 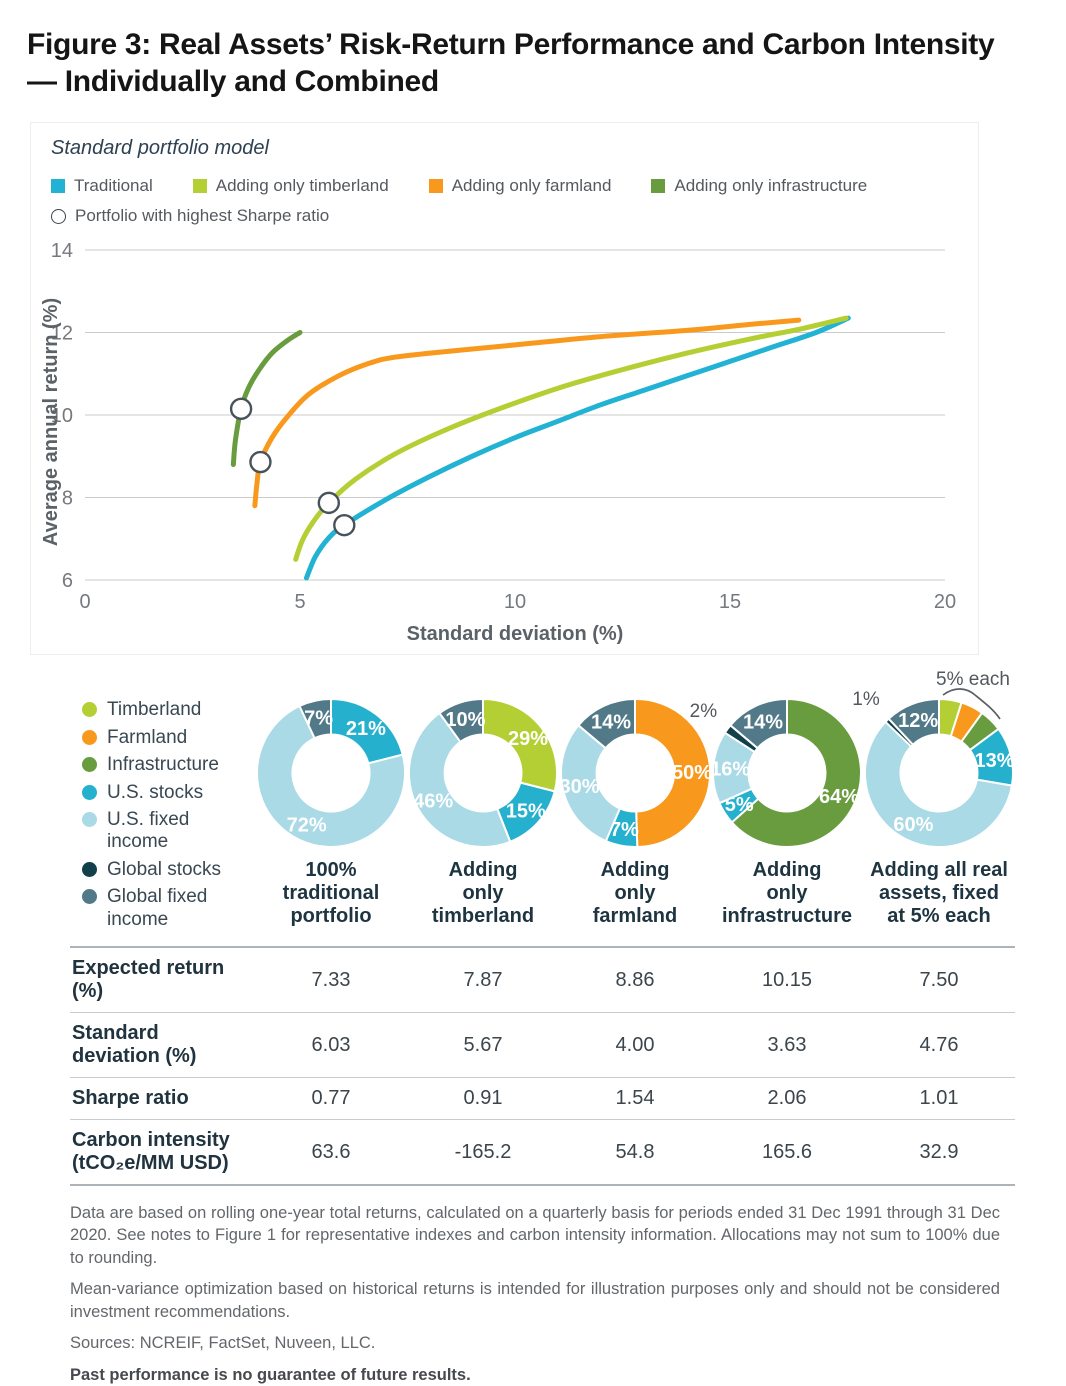 I want to click on cell-r1-c2: 4.00, so click(x=635, y=1044).